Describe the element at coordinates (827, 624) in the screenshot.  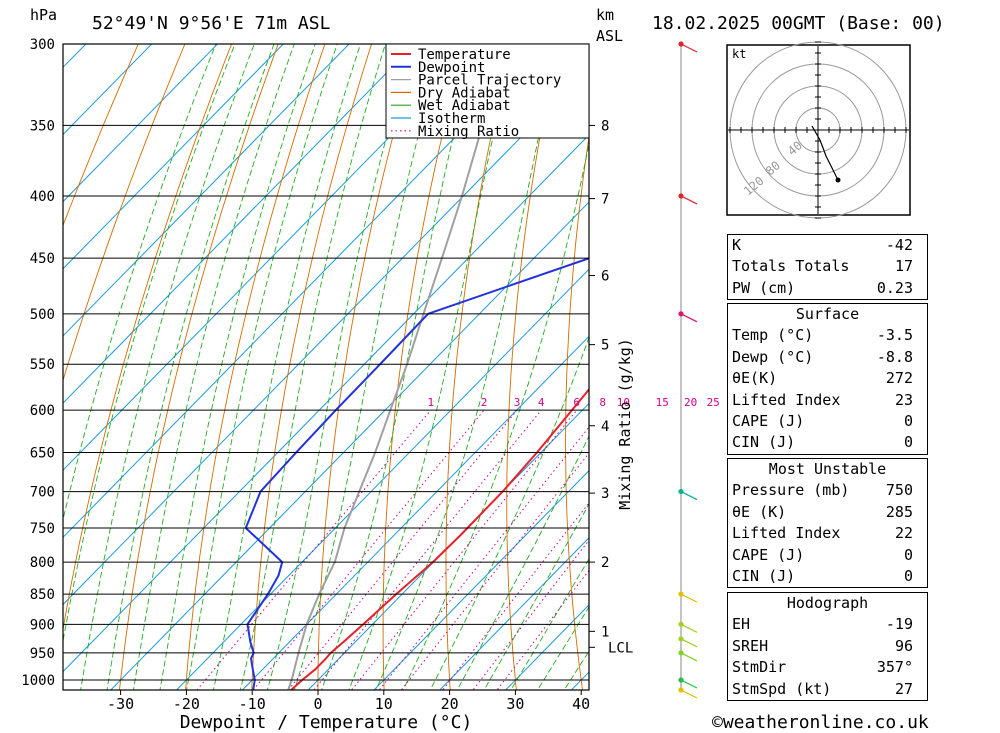
I see `table-row: EH -19` at that location.